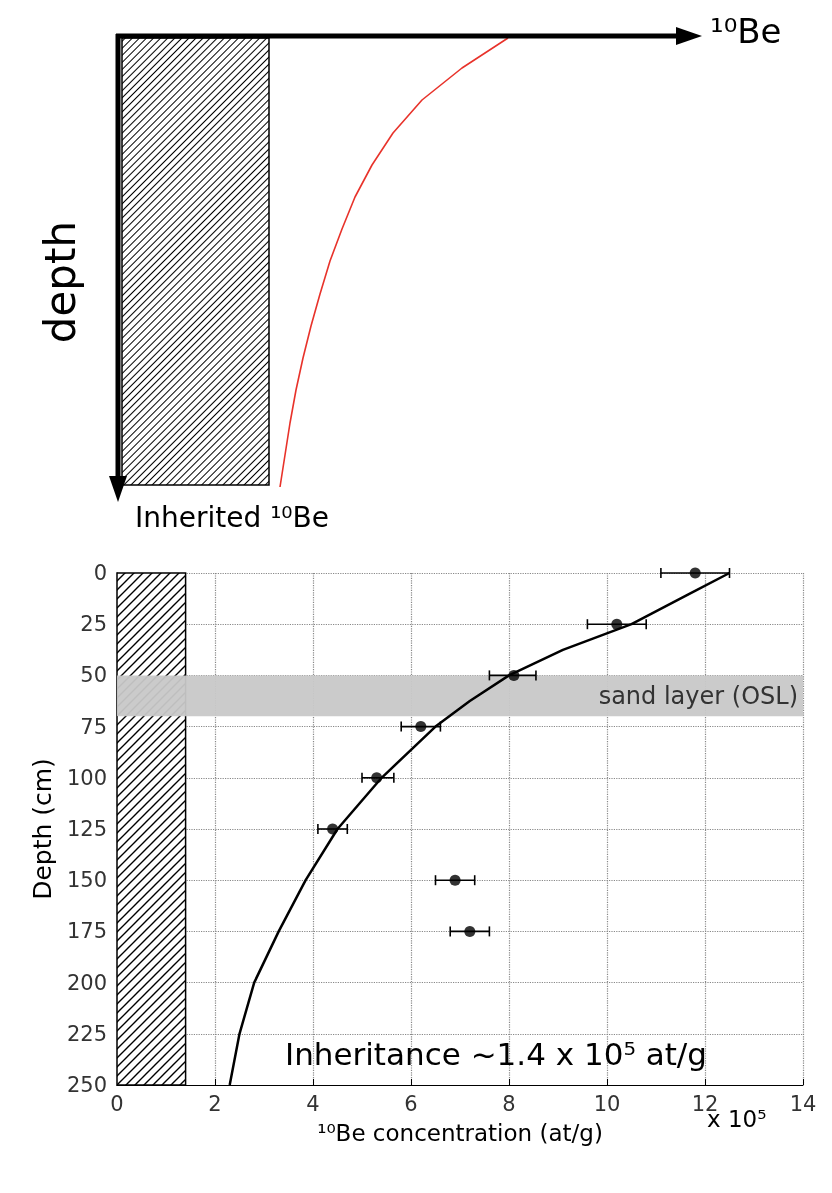  What do you see at coordinates (86, 931) in the screenshot?
I see `y-tick-label: 175` at bounding box center [86, 931].